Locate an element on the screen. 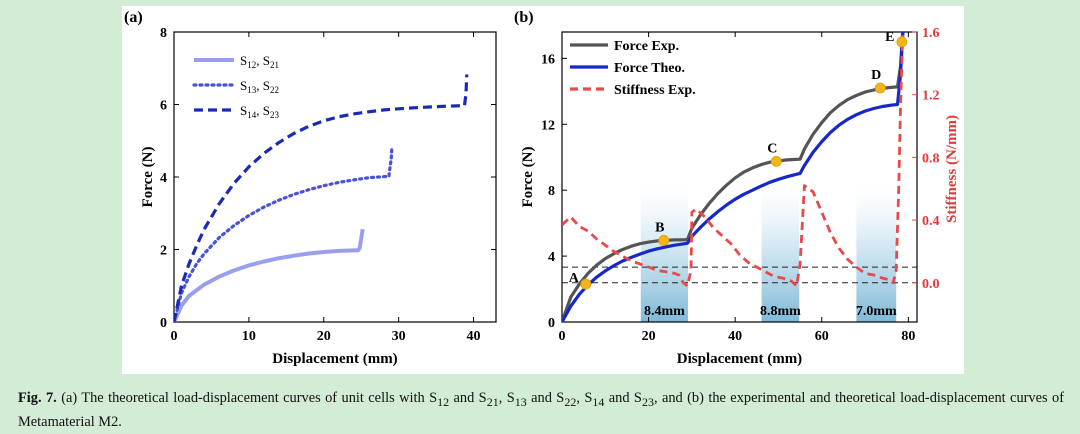 The width and height of the screenshot is (1080, 434). panel-a-legend-label: S13, S22 is located at coordinates (259, 86).